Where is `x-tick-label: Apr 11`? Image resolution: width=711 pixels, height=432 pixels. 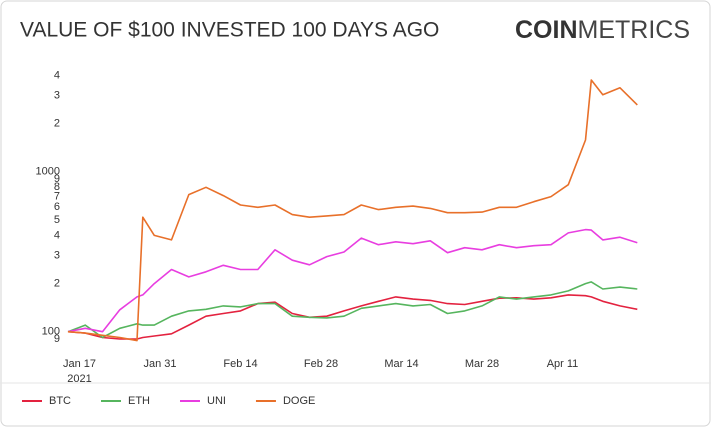 x-tick-label: Apr 11 is located at coordinates (563, 364).